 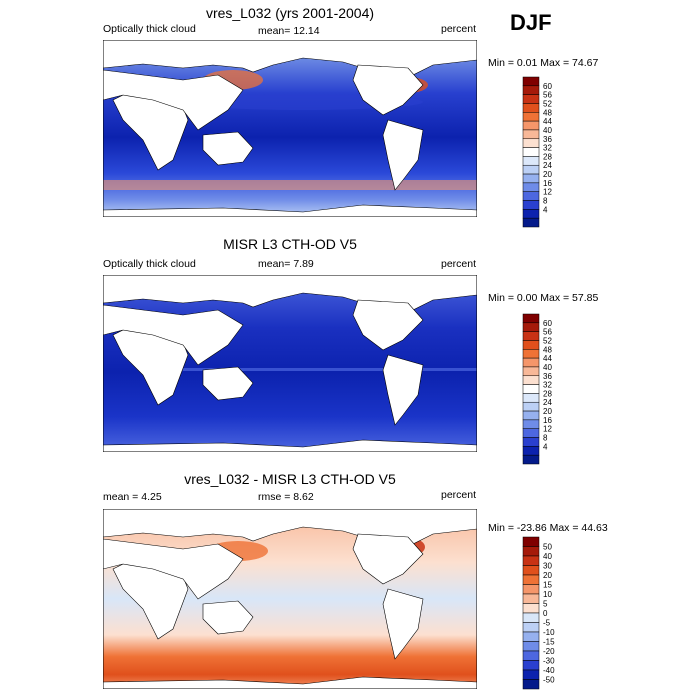 I want to click on panel3-minmax: Min = -23.86 Max = 44.63, so click(x=548, y=528).